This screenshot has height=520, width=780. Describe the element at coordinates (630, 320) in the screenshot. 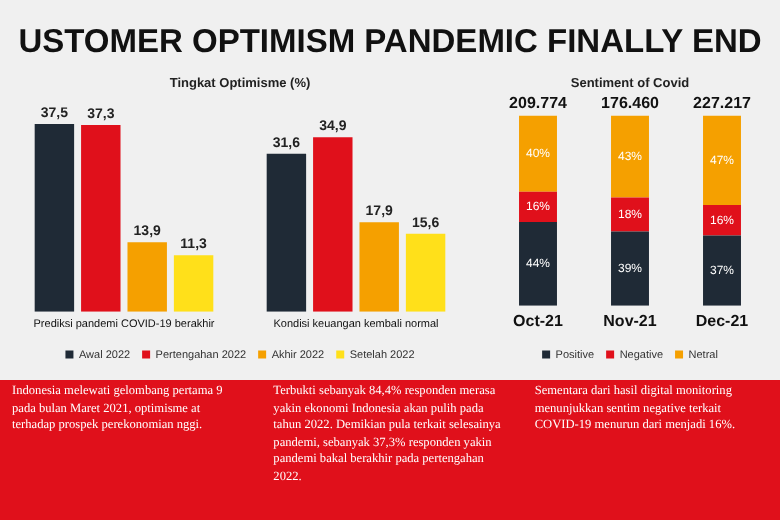

I see `x-tick-label: Nov-21` at that location.